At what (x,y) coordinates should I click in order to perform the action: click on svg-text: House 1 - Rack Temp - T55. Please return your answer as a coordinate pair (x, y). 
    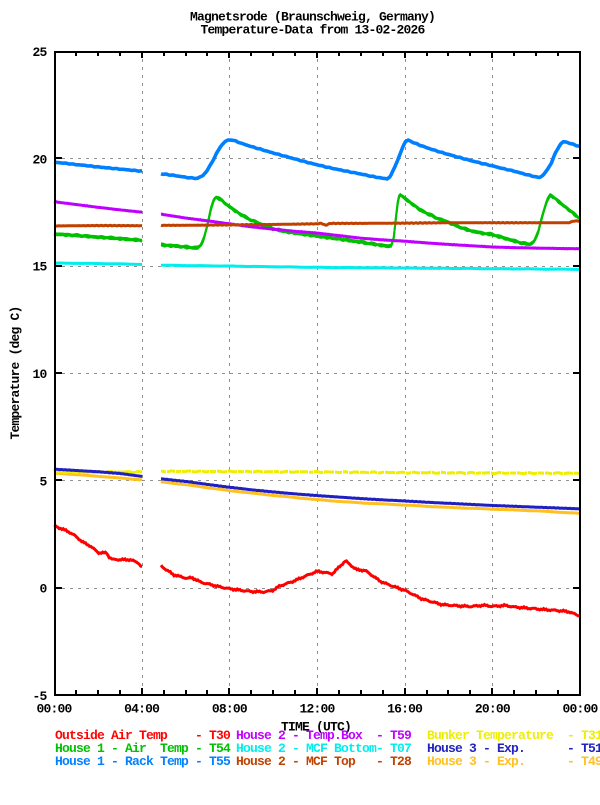
    Looking at the image, I should click on (143, 761).